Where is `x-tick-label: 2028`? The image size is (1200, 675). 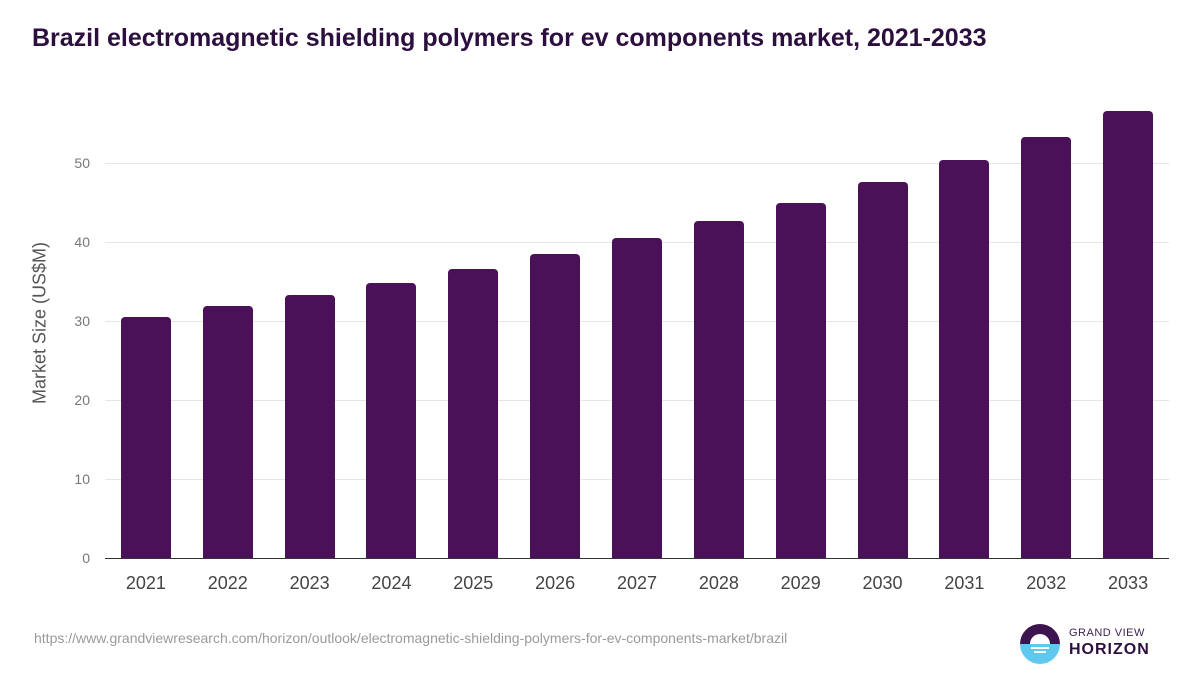
x-tick-label: 2028 is located at coordinates (718, 583).